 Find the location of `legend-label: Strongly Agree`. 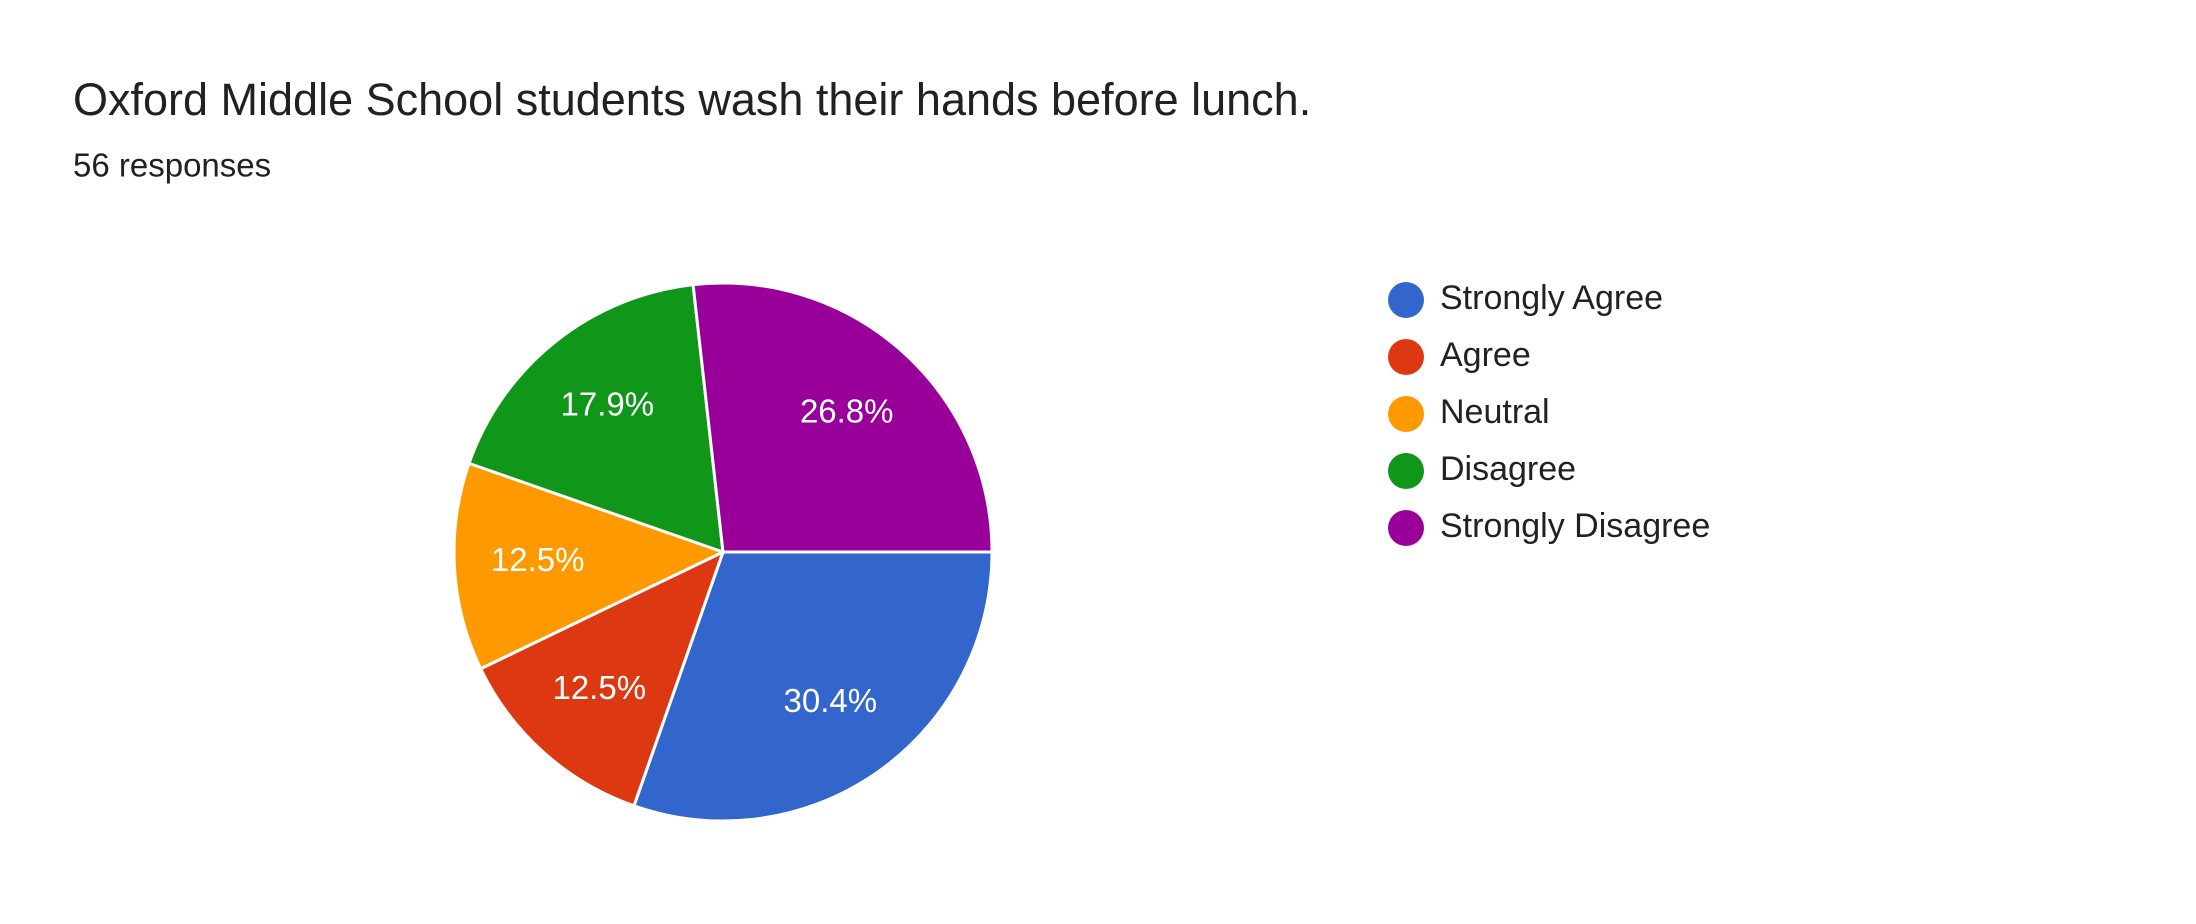

legend-label: Strongly Agree is located at coordinates (1551, 298).